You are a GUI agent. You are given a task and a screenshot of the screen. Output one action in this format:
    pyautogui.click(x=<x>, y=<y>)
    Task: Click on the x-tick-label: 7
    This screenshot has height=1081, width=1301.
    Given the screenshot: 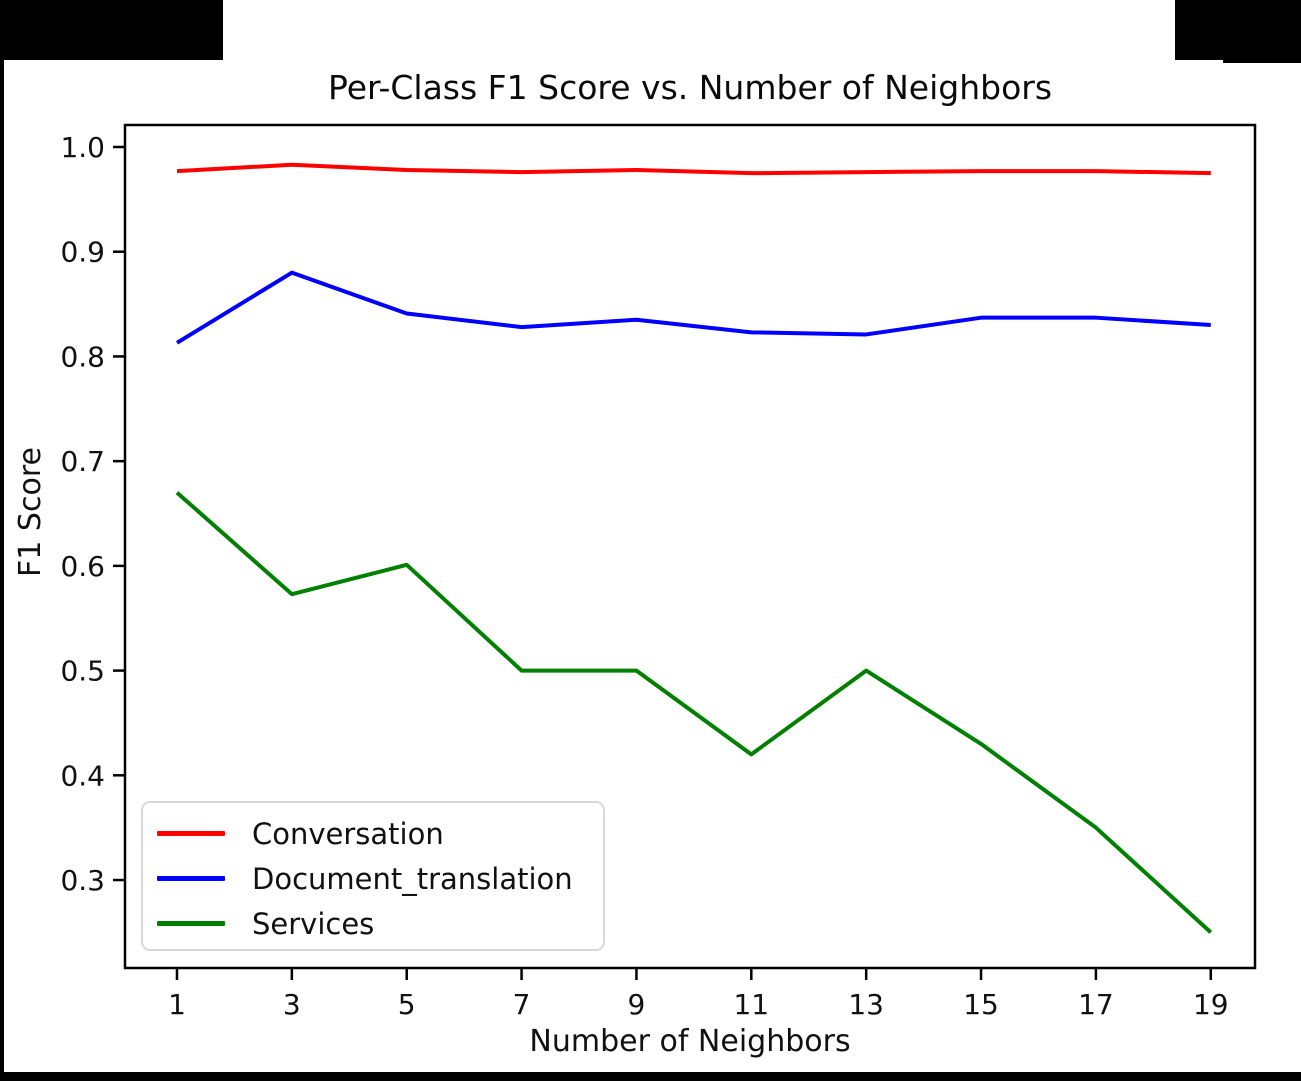 What is the action you would take?
    pyautogui.click(x=522, y=1004)
    